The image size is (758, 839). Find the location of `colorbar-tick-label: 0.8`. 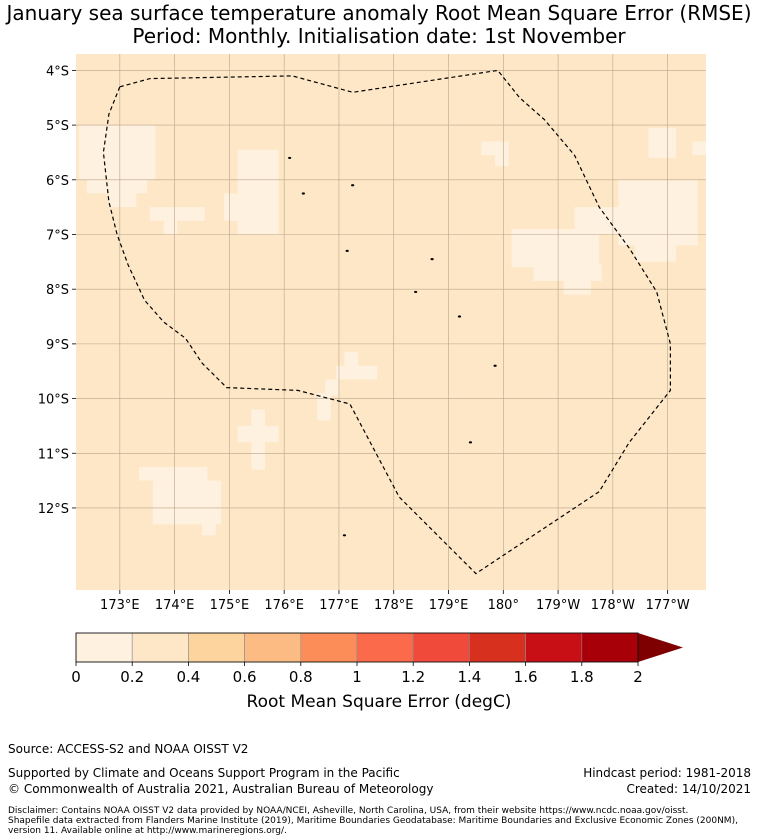

colorbar-tick-label: 0.8 is located at coordinates (301, 677).